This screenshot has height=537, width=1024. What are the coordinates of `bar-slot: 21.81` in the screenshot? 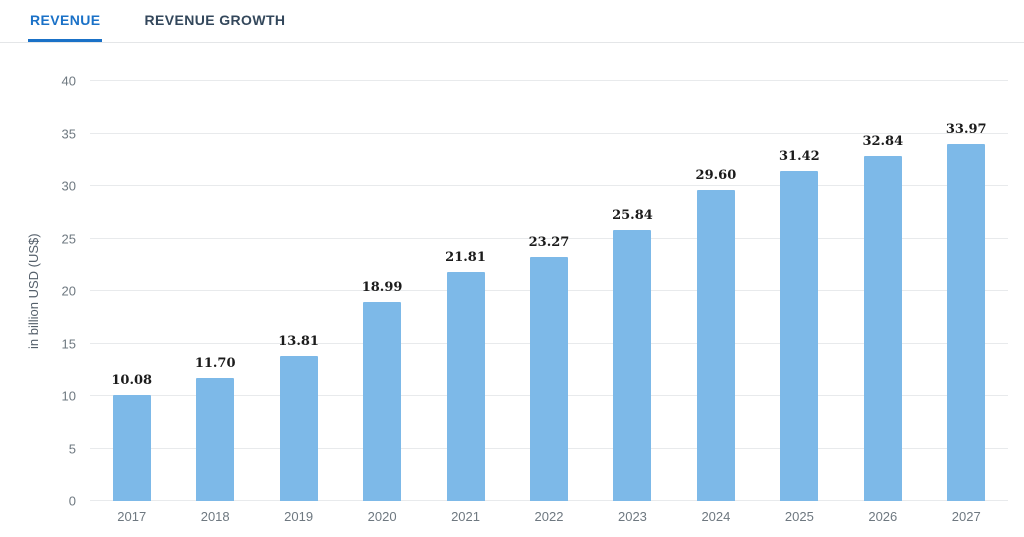 It's located at (465, 291).